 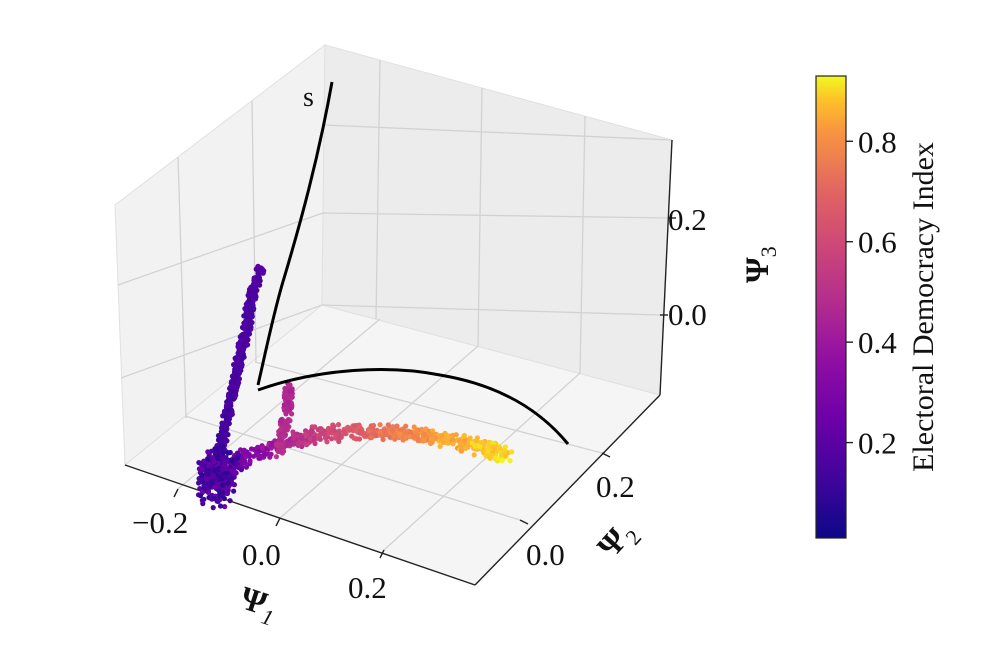 What do you see at coordinates (923, 307) in the screenshot?
I see `colorbar-label: Electoral Democracy Index` at bounding box center [923, 307].